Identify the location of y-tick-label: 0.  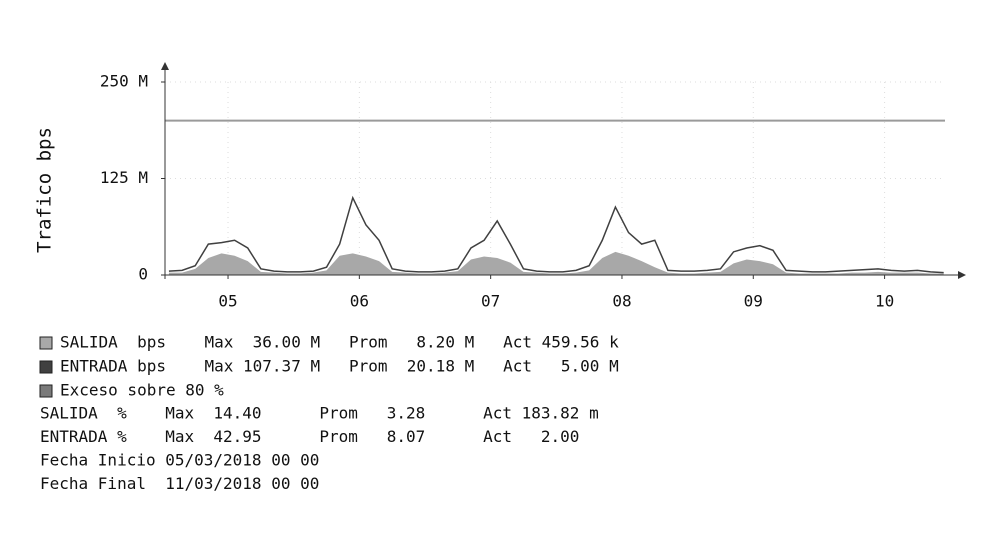
(143, 274).